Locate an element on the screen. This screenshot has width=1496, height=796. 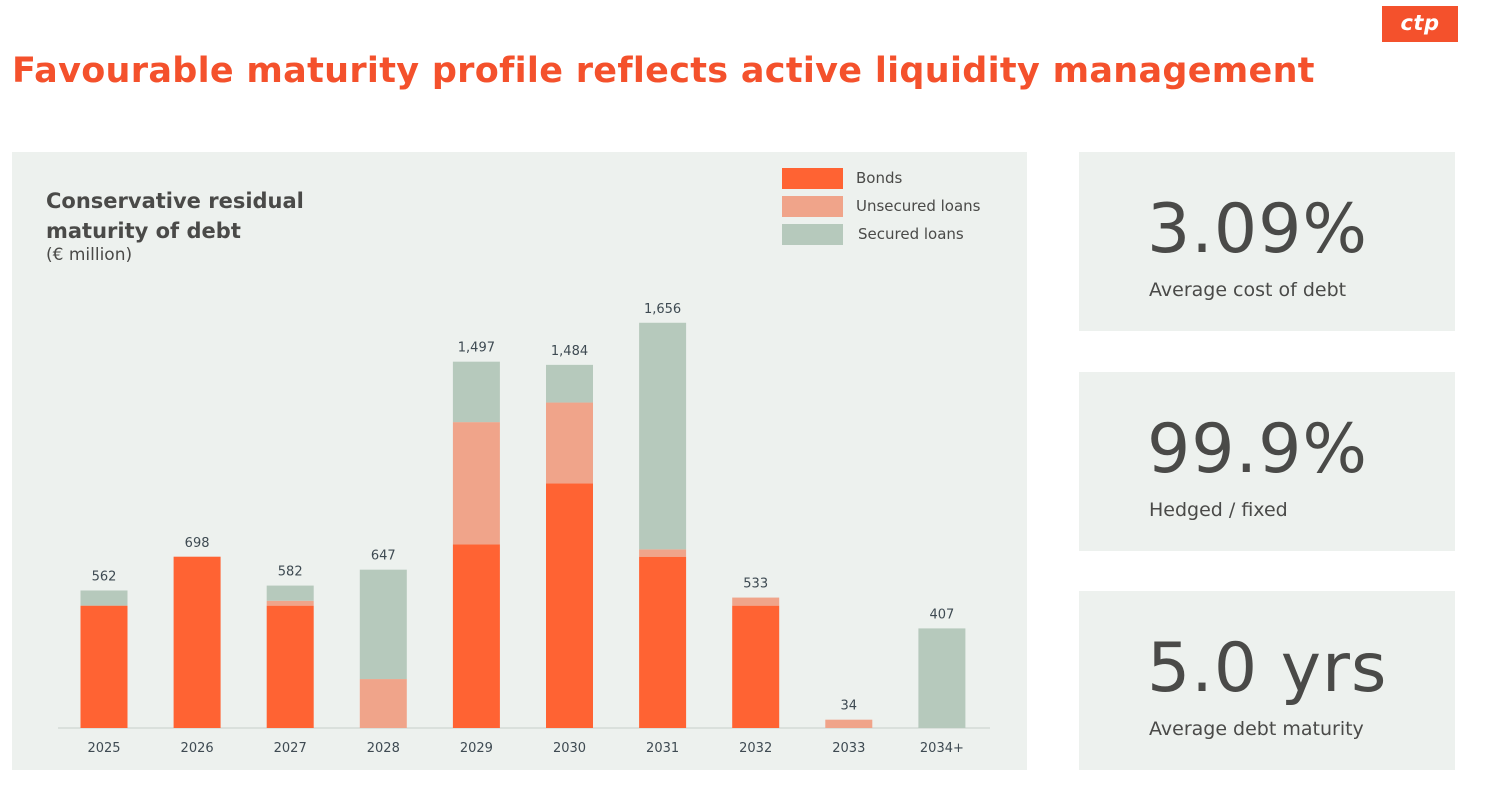
stat-card-cost-of-debt: 3.09% Average cost of debt is located at coordinates (1267, 241).